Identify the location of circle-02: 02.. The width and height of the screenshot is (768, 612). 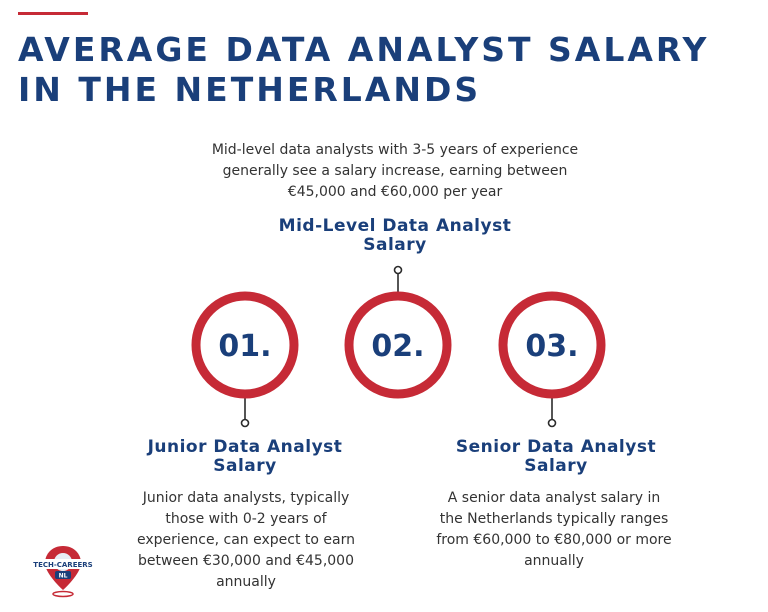
(398, 345).